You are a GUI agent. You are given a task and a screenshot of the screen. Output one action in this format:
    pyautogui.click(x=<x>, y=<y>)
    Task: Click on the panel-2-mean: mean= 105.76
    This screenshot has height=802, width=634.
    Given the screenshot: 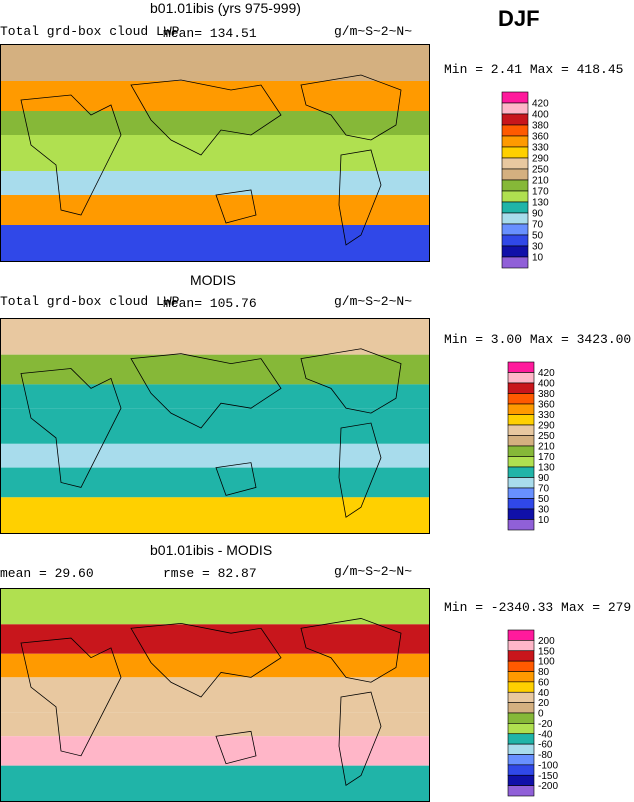 What is the action you would take?
    pyautogui.click(x=210, y=303)
    